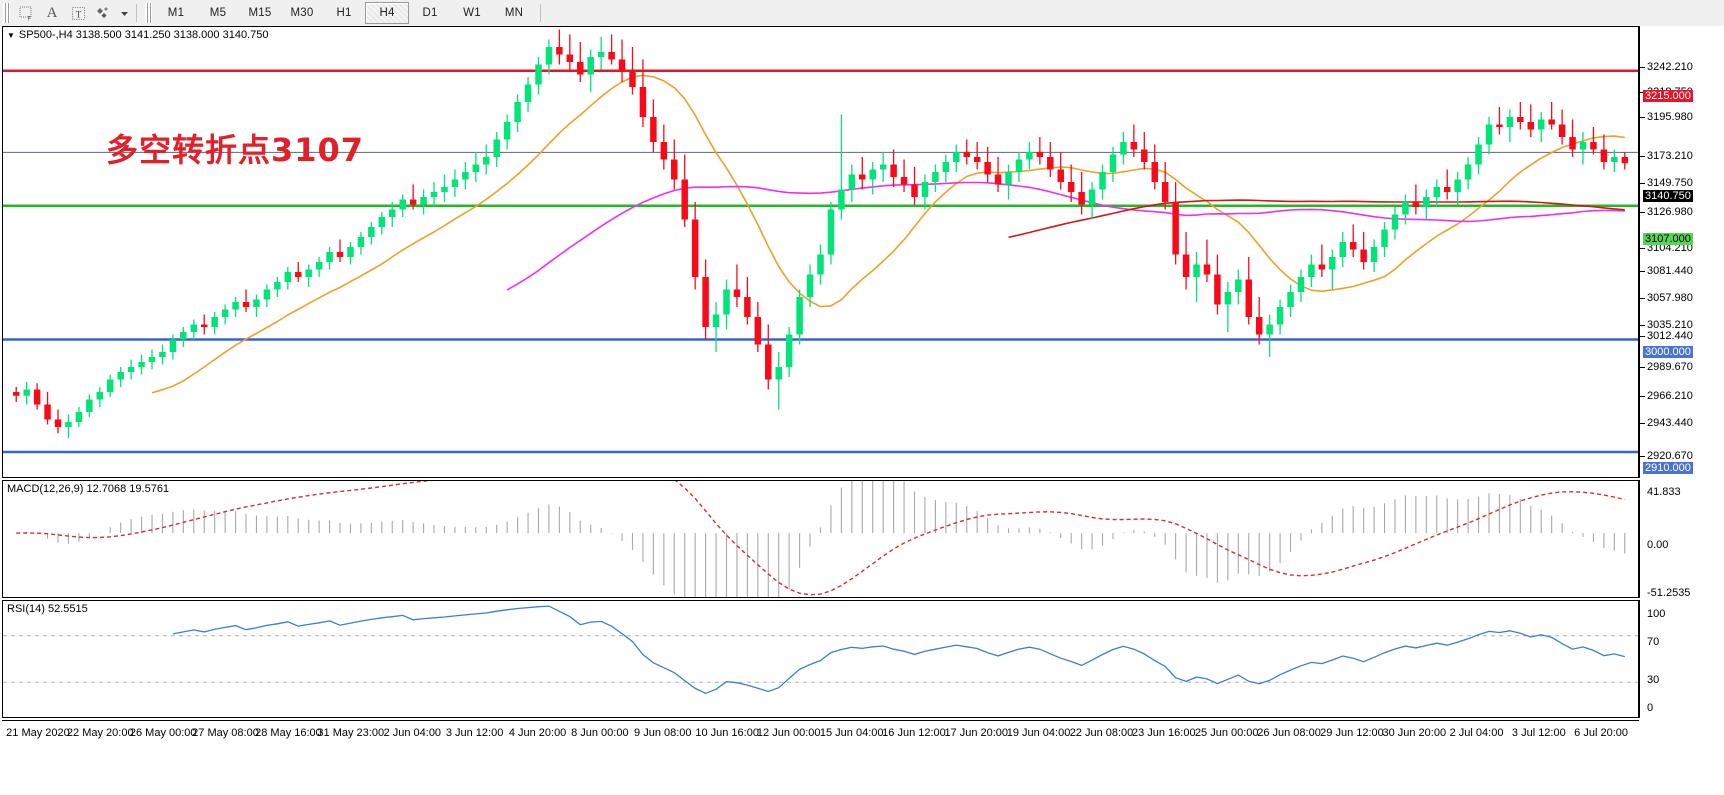 This screenshot has height=795, width=1724. I want to click on price-tick-label: 2920.670, so click(1670, 456).